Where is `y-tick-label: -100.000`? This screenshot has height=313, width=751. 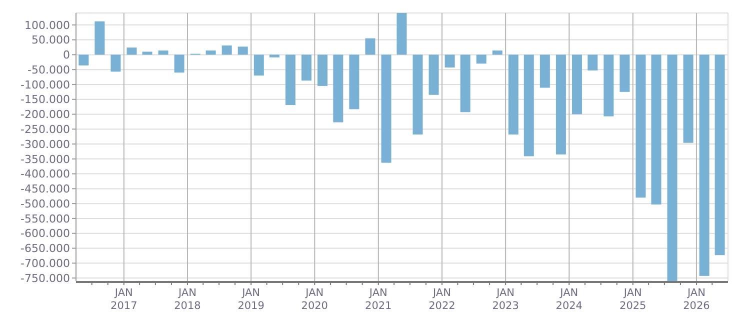
y-tick-label: -100.000 is located at coordinates (45, 85).